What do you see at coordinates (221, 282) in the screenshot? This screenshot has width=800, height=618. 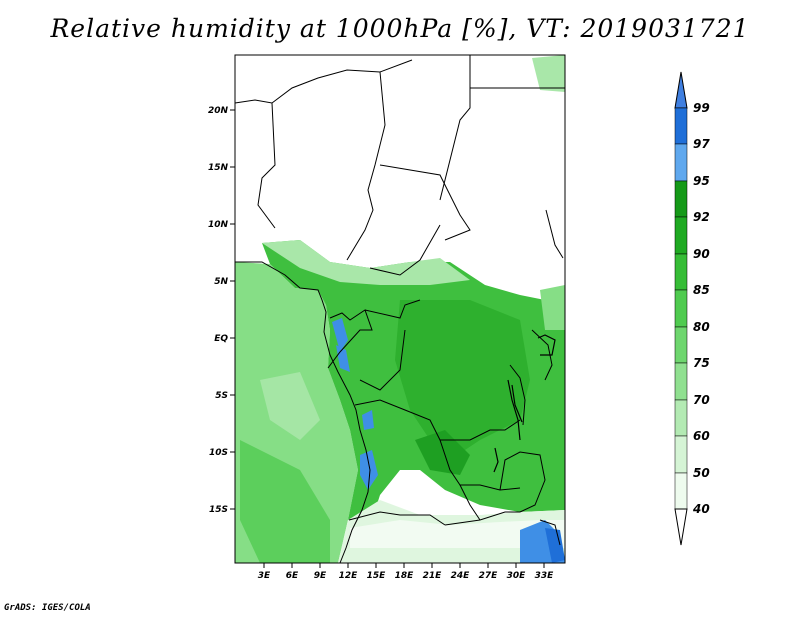 I see `lat-label: 5N` at bounding box center [221, 282].